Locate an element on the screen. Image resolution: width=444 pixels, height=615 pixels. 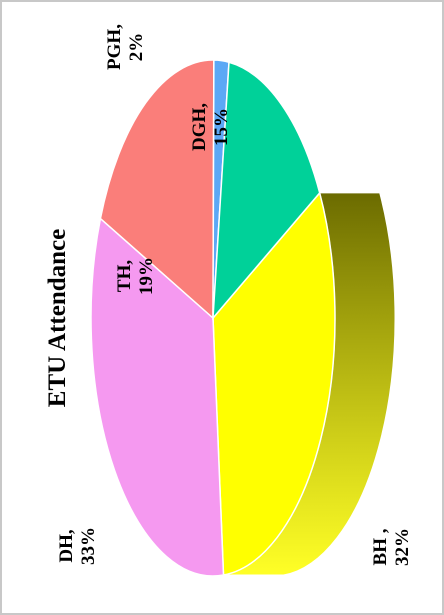
slice-label-bh: BH ,32% is located at coordinates (391, 547).